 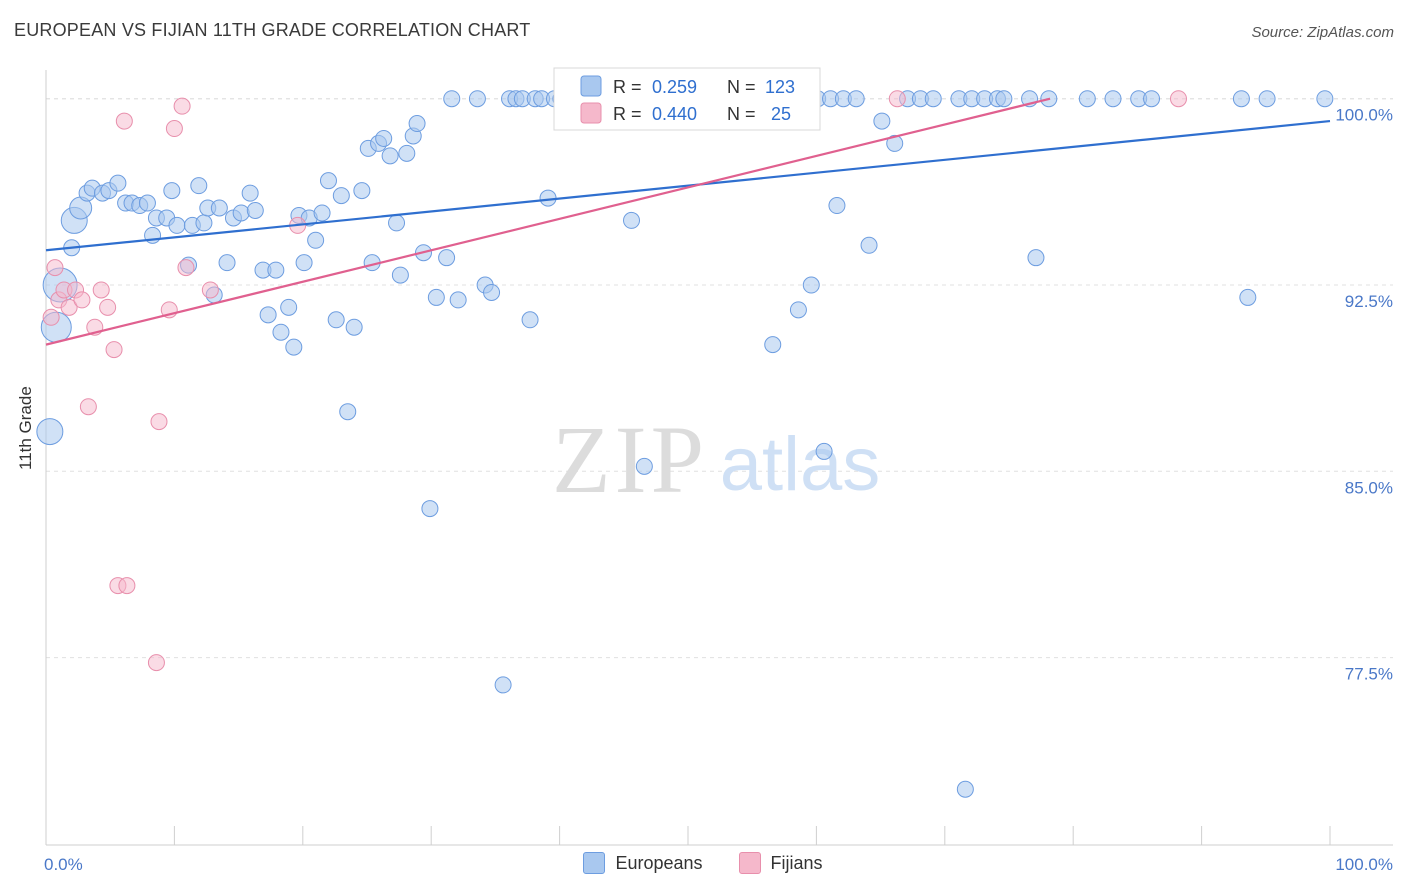 What do you see at coordinates (63, 864) in the screenshot?
I see `x-tick-label-0: 0.0%` at bounding box center [63, 864].